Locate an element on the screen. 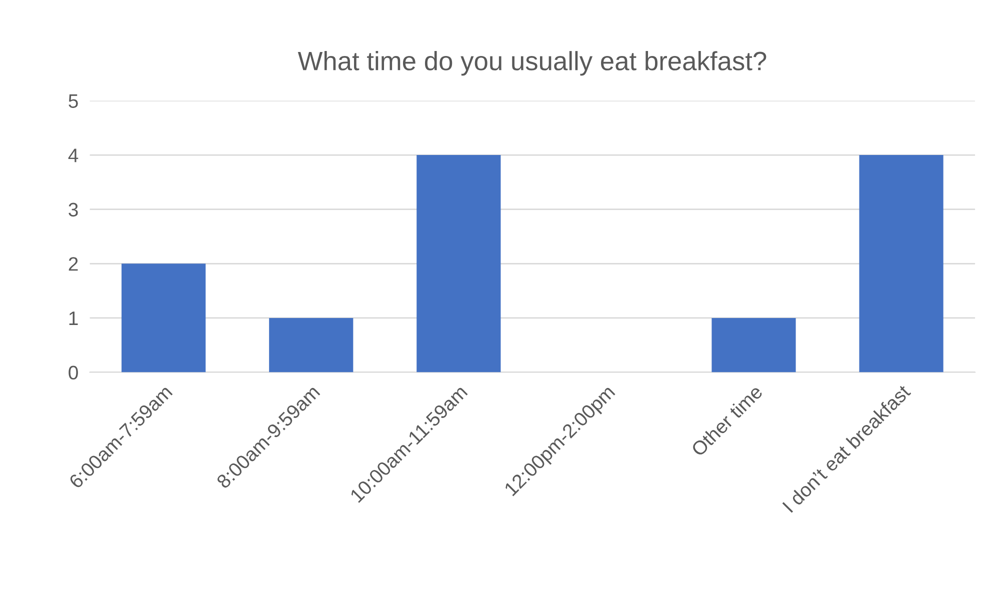 The image size is (998, 589). y-tick-label: 1 is located at coordinates (73, 318).